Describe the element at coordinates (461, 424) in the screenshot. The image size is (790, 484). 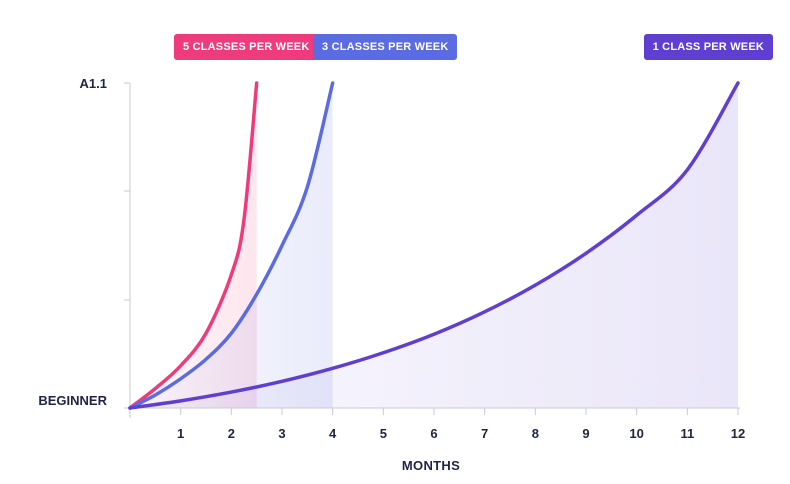
I see `x-ticks: 1 2 3 4 5 6 7 8 9 10 11 12` at that location.